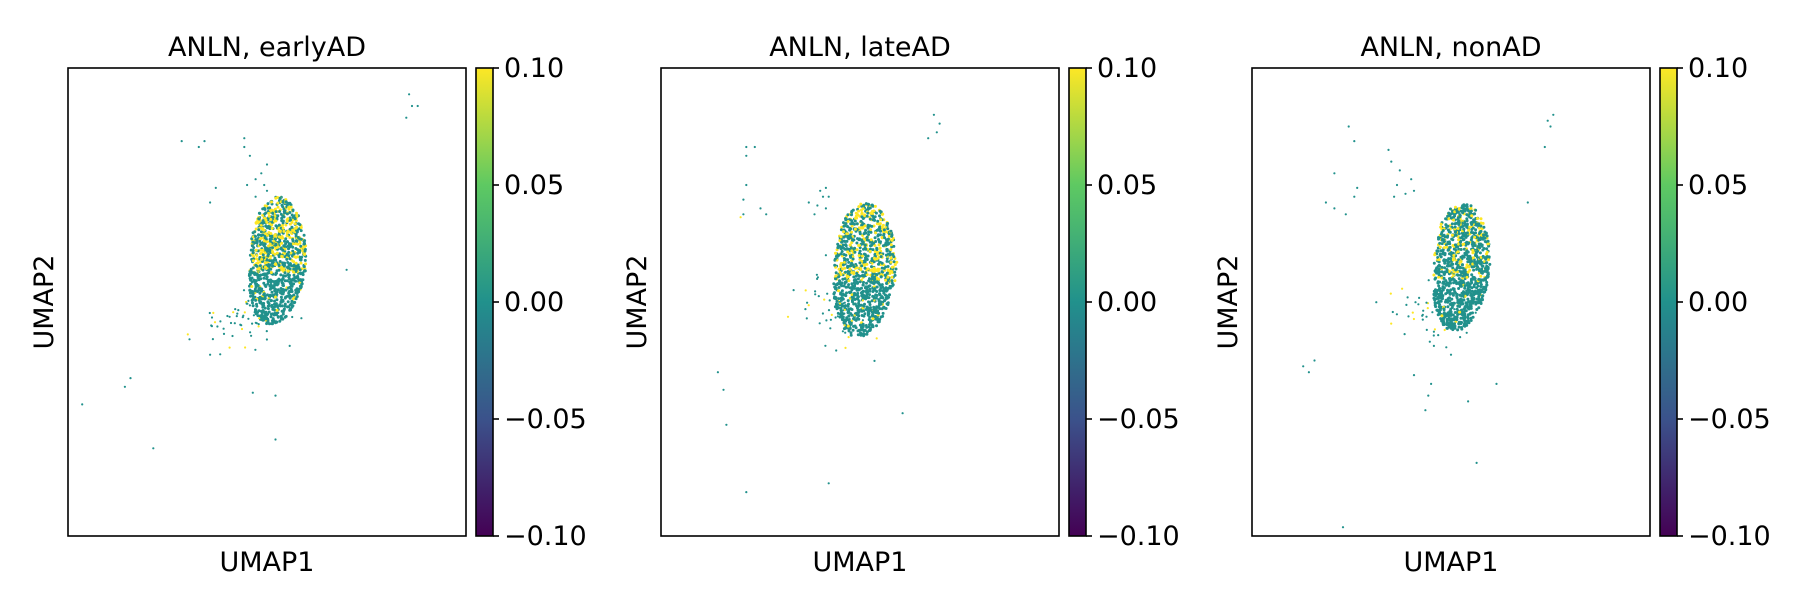  I want to click on colorbar-tick-label: 0.10, so click(534, 68).